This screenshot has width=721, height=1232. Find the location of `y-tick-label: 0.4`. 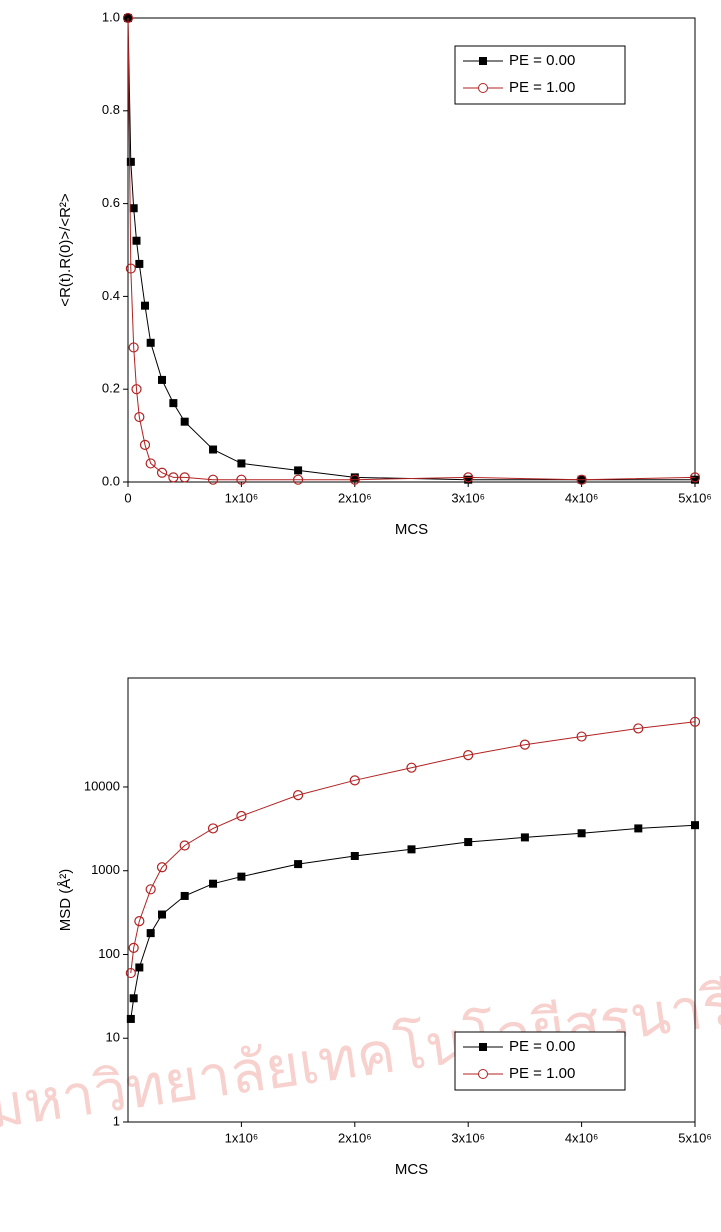

y-tick-label: 0.4 is located at coordinates (111, 295).